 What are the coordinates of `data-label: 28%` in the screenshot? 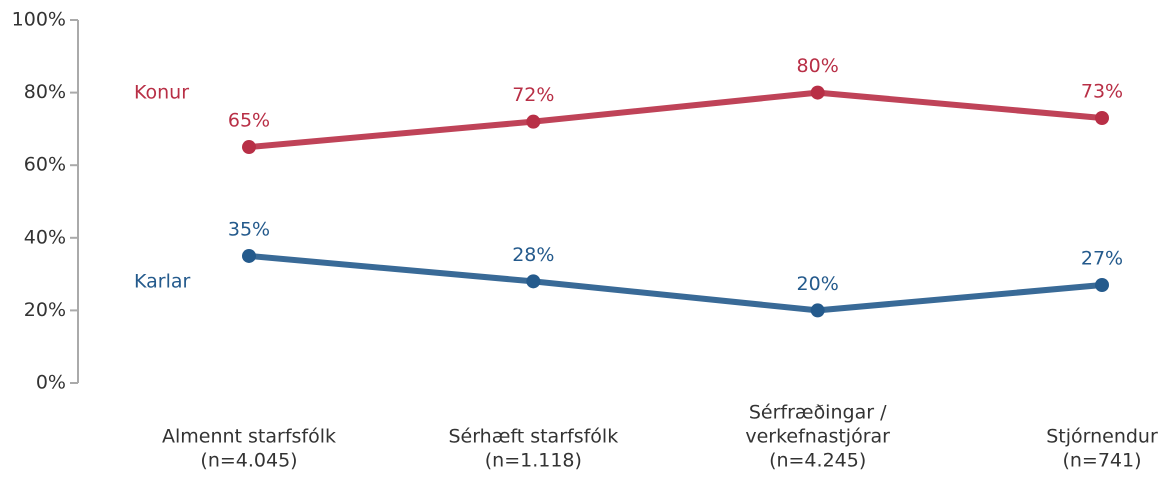 It's located at (533, 255).